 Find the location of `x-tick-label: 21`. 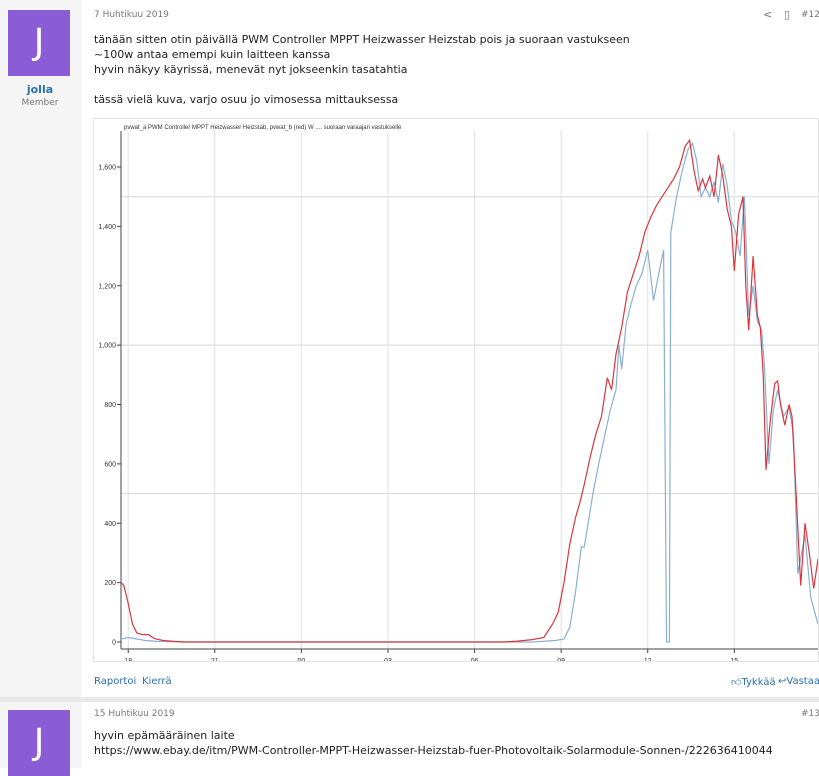

x-tick-label: 21 is located at coordinates (215, 660).